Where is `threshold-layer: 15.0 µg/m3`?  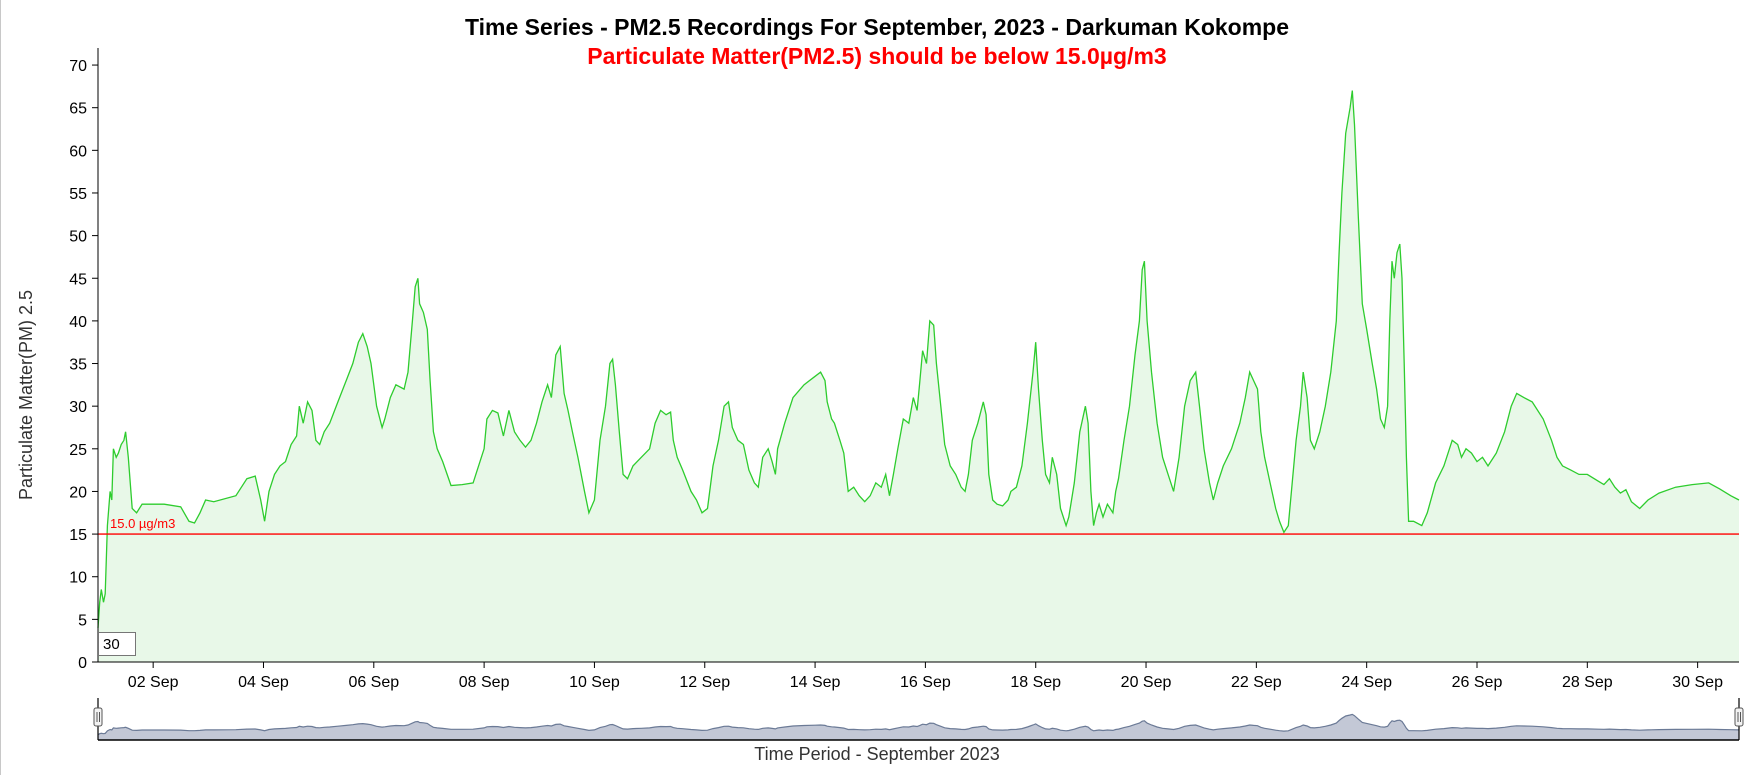 threshold-layer: 15.0 µg/m3 is located at coordinates (918, 525).